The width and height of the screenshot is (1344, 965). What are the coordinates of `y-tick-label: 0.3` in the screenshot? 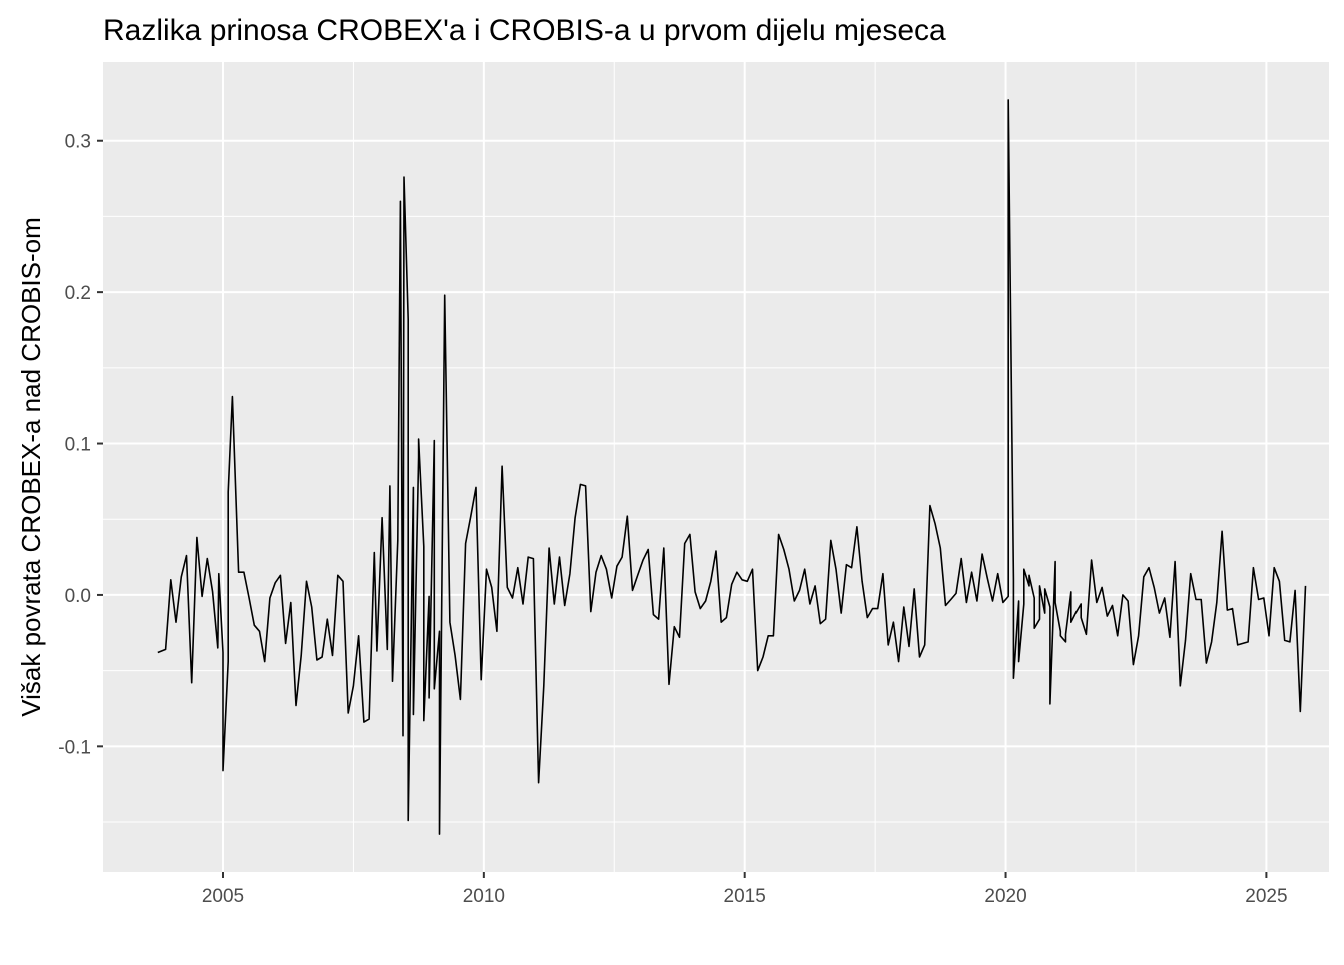 It's located at (78, 142).